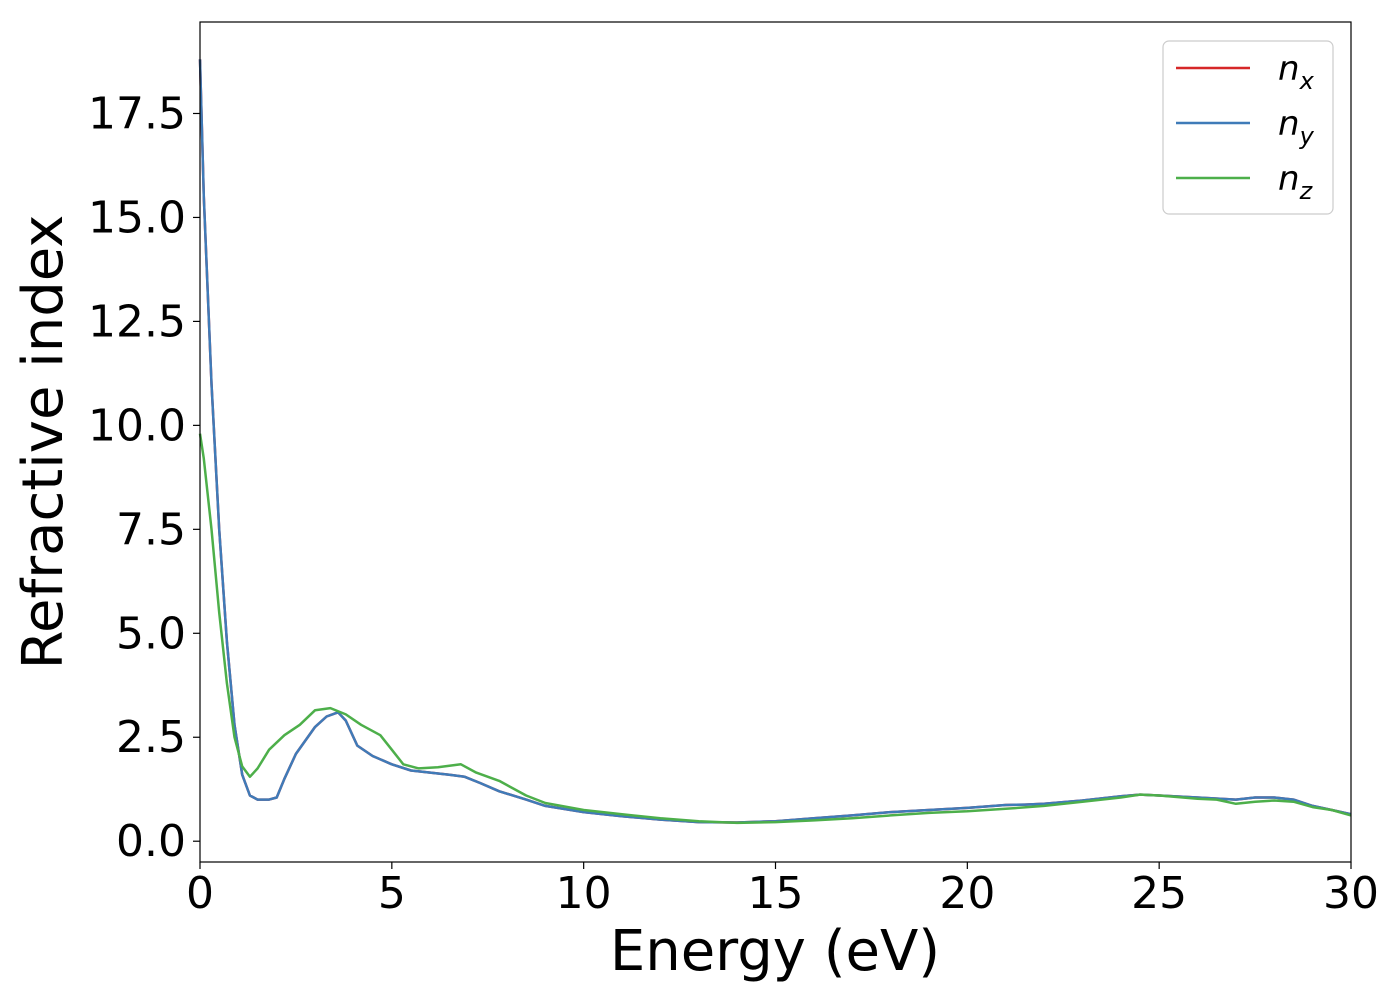 The width and height of the screenshot is (1400, 1000). Describe the element at coordinates (775, 951) in the screenshot. I see `x-axis-label: Energy (eV)` at that location.